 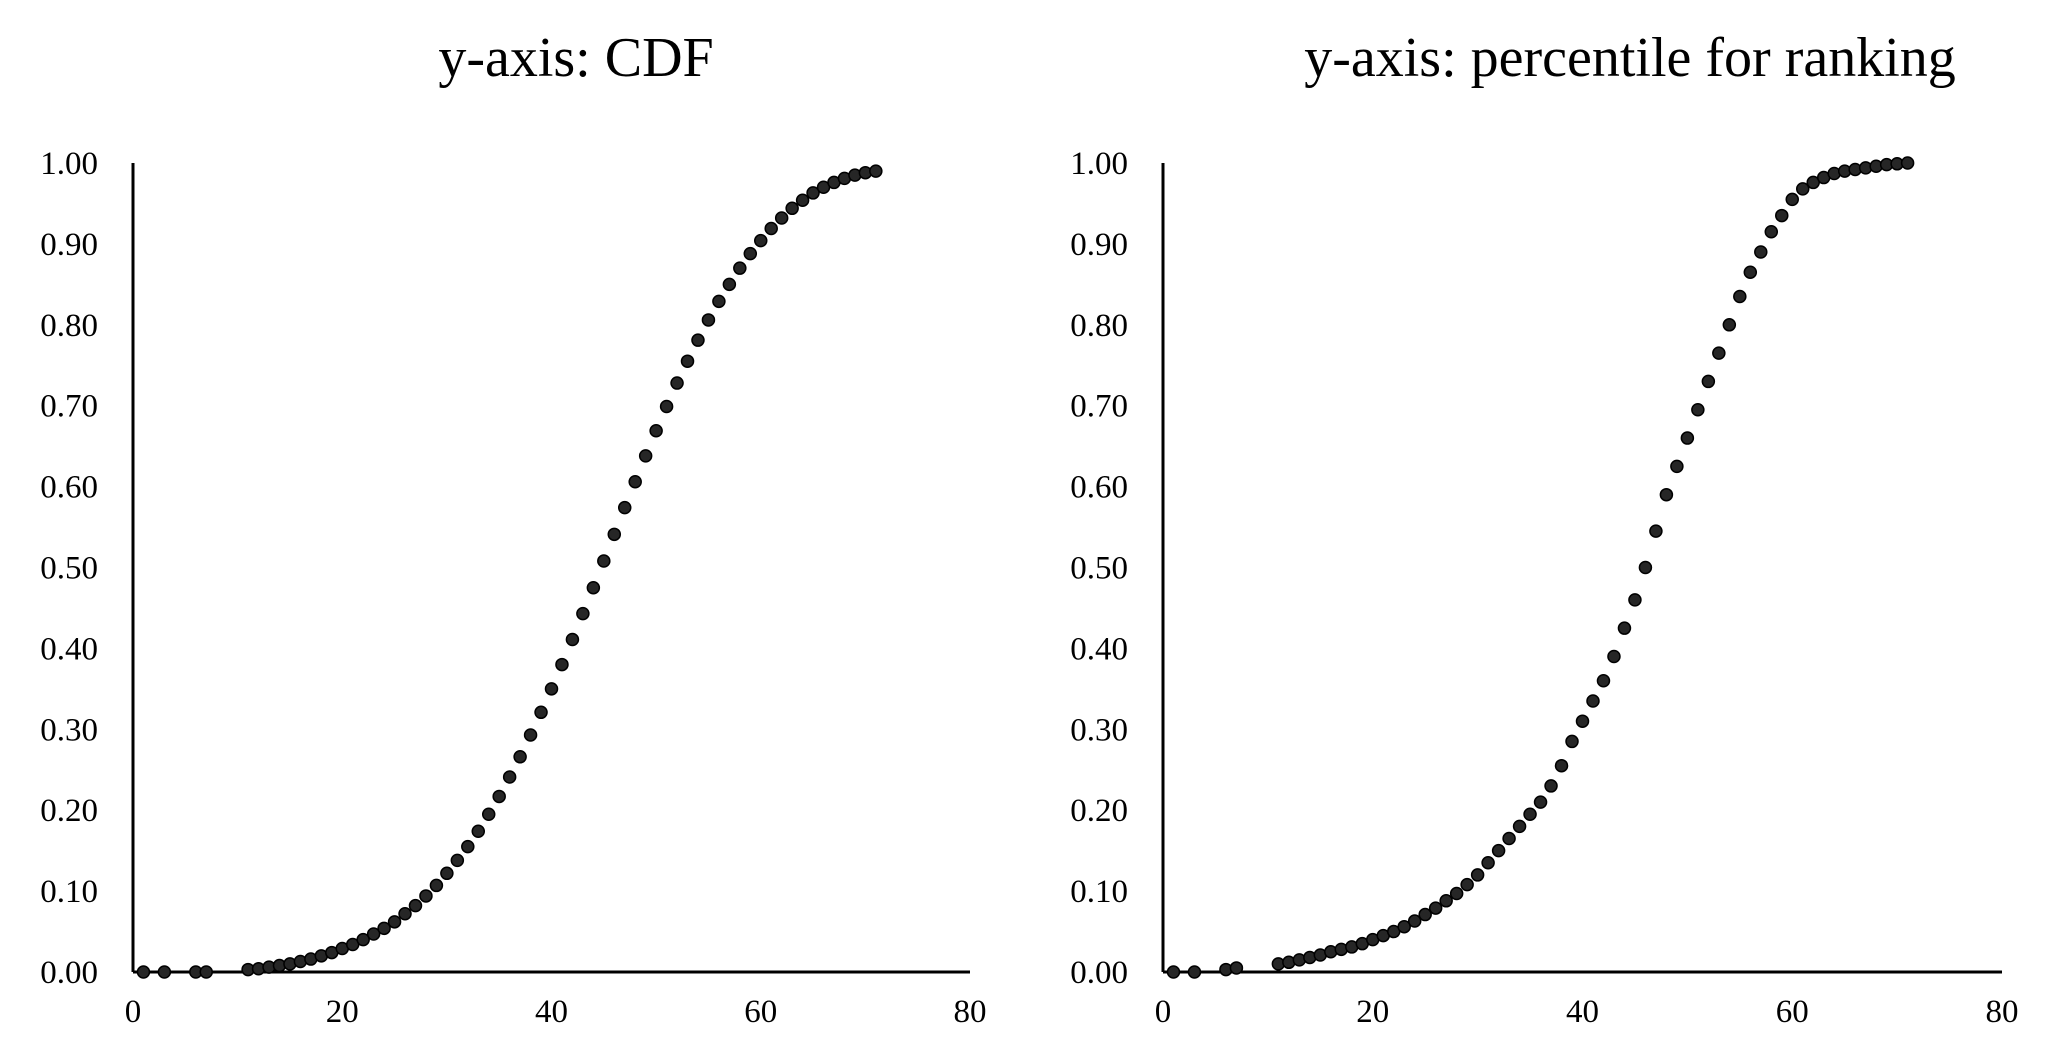 I want to click on y-tick-label-percentile: 0.30, so click(x=1099, y=730).